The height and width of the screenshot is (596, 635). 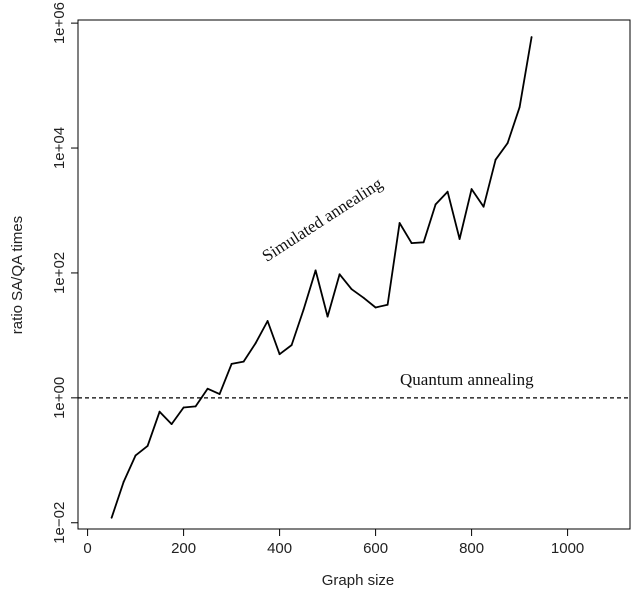 What do you see at coordinates (59, 273) in the screenshot?
I see `y-tick-label: 1e+02` at bounding box center [59, 273].